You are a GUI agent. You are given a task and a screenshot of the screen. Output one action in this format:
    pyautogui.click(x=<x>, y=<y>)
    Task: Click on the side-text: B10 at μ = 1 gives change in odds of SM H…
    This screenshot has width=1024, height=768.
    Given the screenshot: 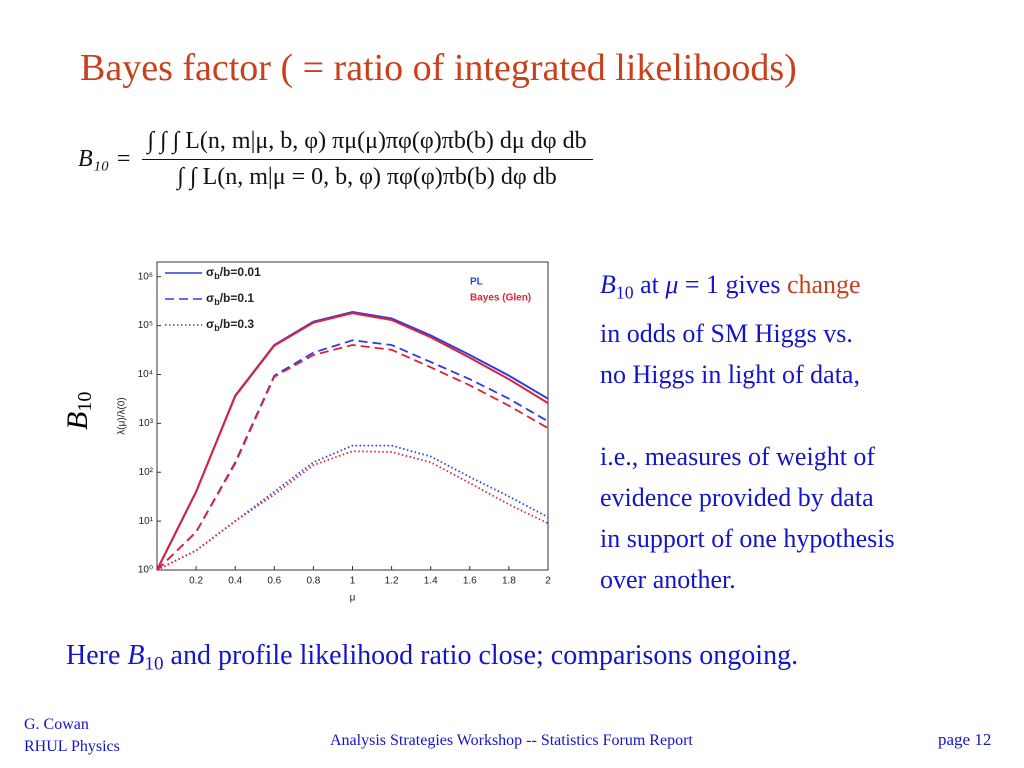 What is the action you would take?
    pyautogui.click(x=747, y=452)
    